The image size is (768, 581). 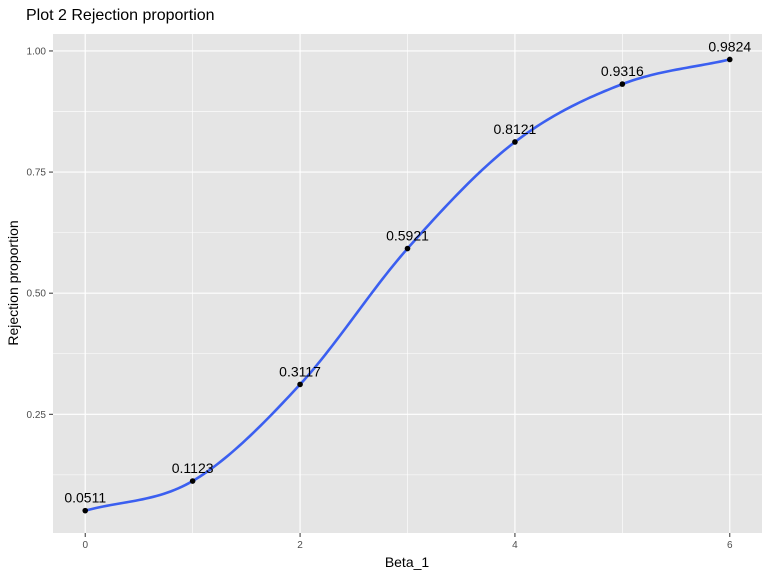 I want to click on y-tick-label: 1.00, so click(x=37, y=51).